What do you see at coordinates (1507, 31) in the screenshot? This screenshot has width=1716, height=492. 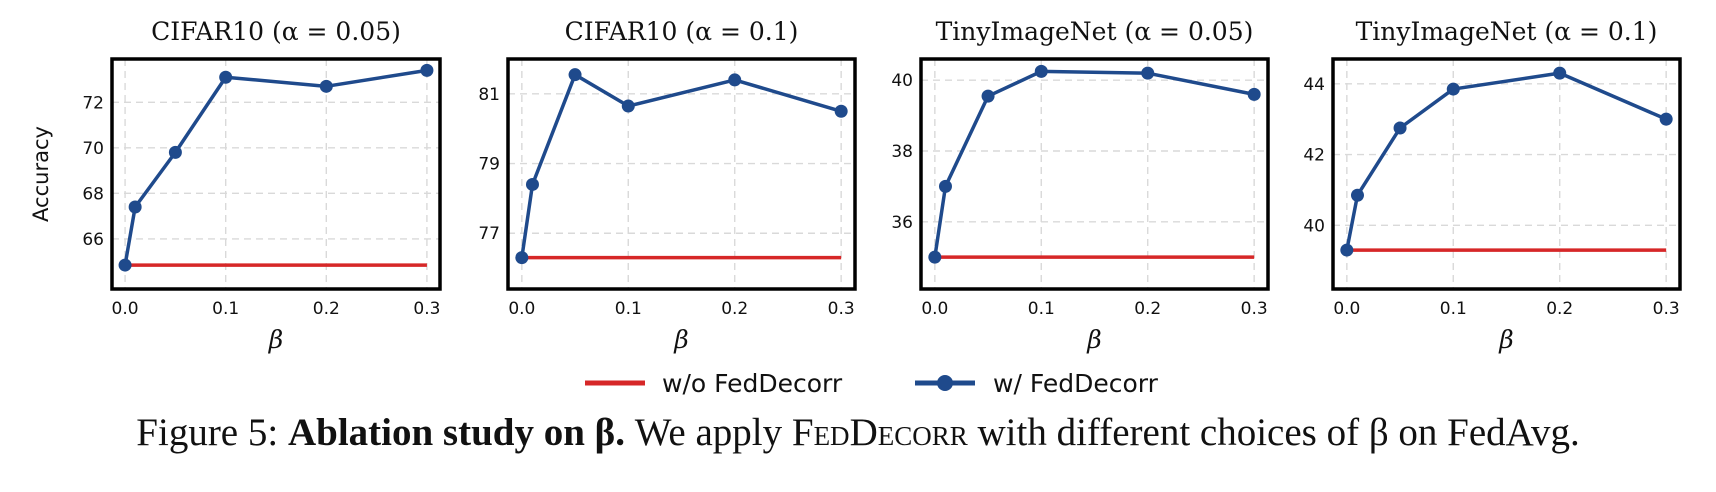 I see `subplot-title: TinyImageNet (α = 0.1)` at bounding box center [1507, 31].